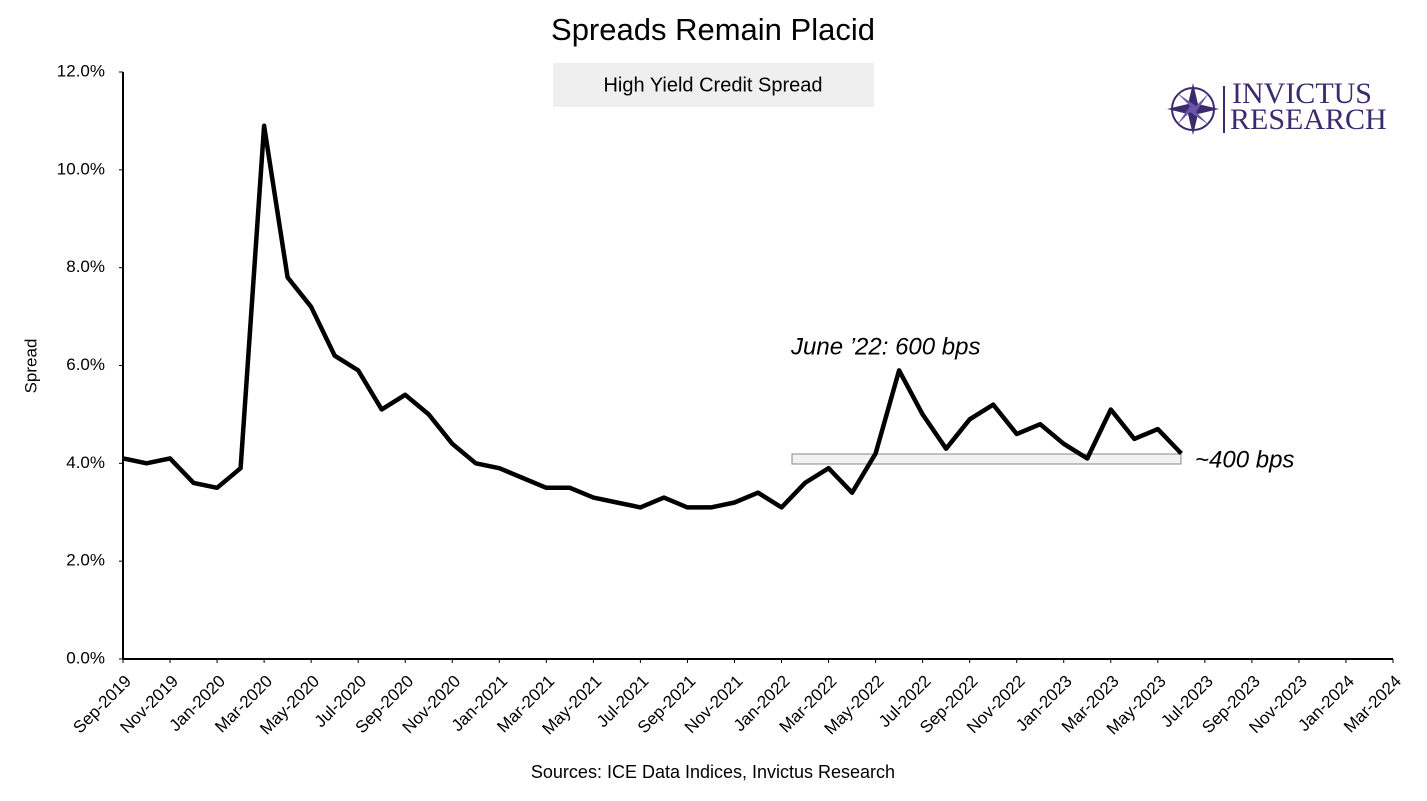  What do you see at coordinates (85, 364) in the screenshot?
I see `y-tick-label: 6.0%` at bounding box center [85, 364].